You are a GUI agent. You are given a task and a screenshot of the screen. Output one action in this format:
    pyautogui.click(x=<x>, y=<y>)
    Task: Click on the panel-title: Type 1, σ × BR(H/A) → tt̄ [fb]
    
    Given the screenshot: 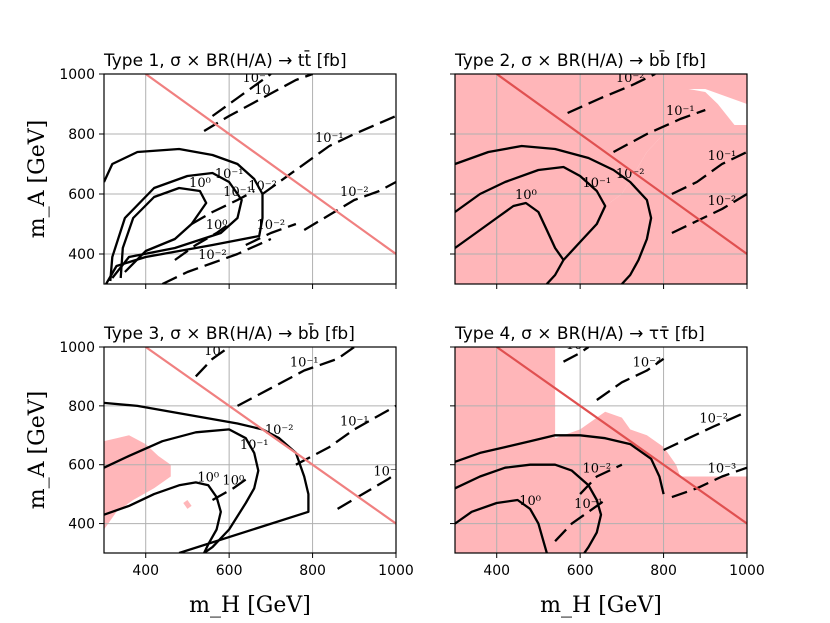 What is the action you would take?
    pyautogui.click(x=225, y=60)
    